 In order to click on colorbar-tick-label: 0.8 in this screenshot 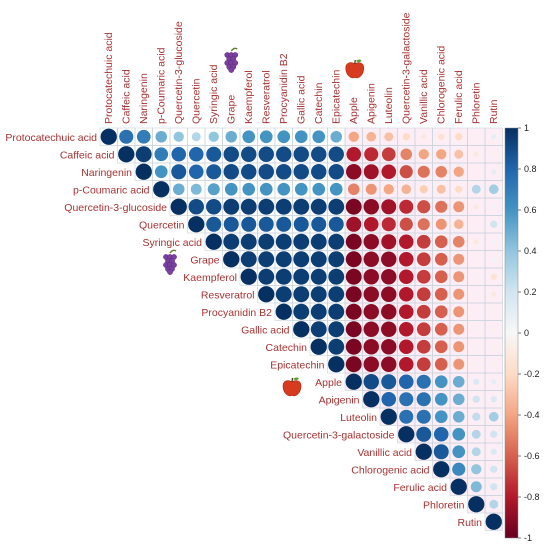, I will do `click(530, 169)`.